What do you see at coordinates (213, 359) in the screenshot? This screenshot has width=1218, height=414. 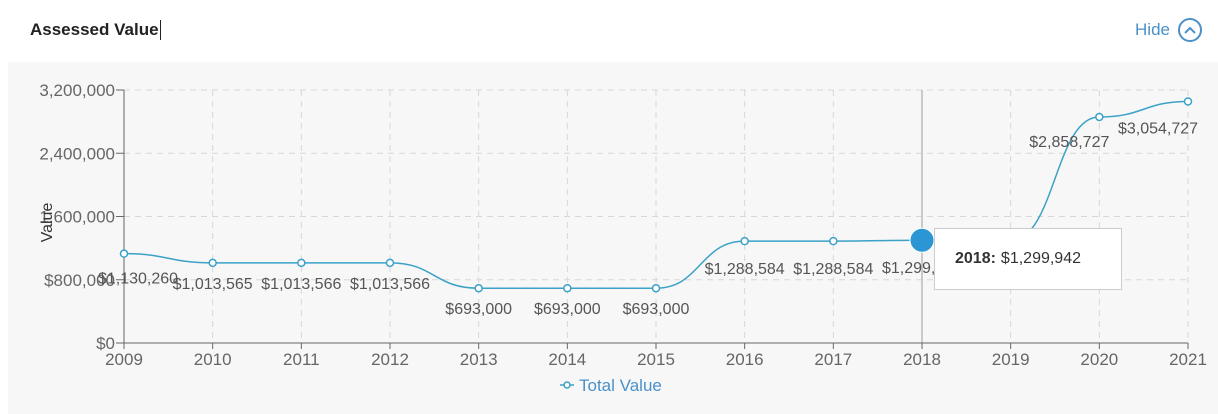 I see `x-tick-label: 2010` at bounding box center [213, 359].